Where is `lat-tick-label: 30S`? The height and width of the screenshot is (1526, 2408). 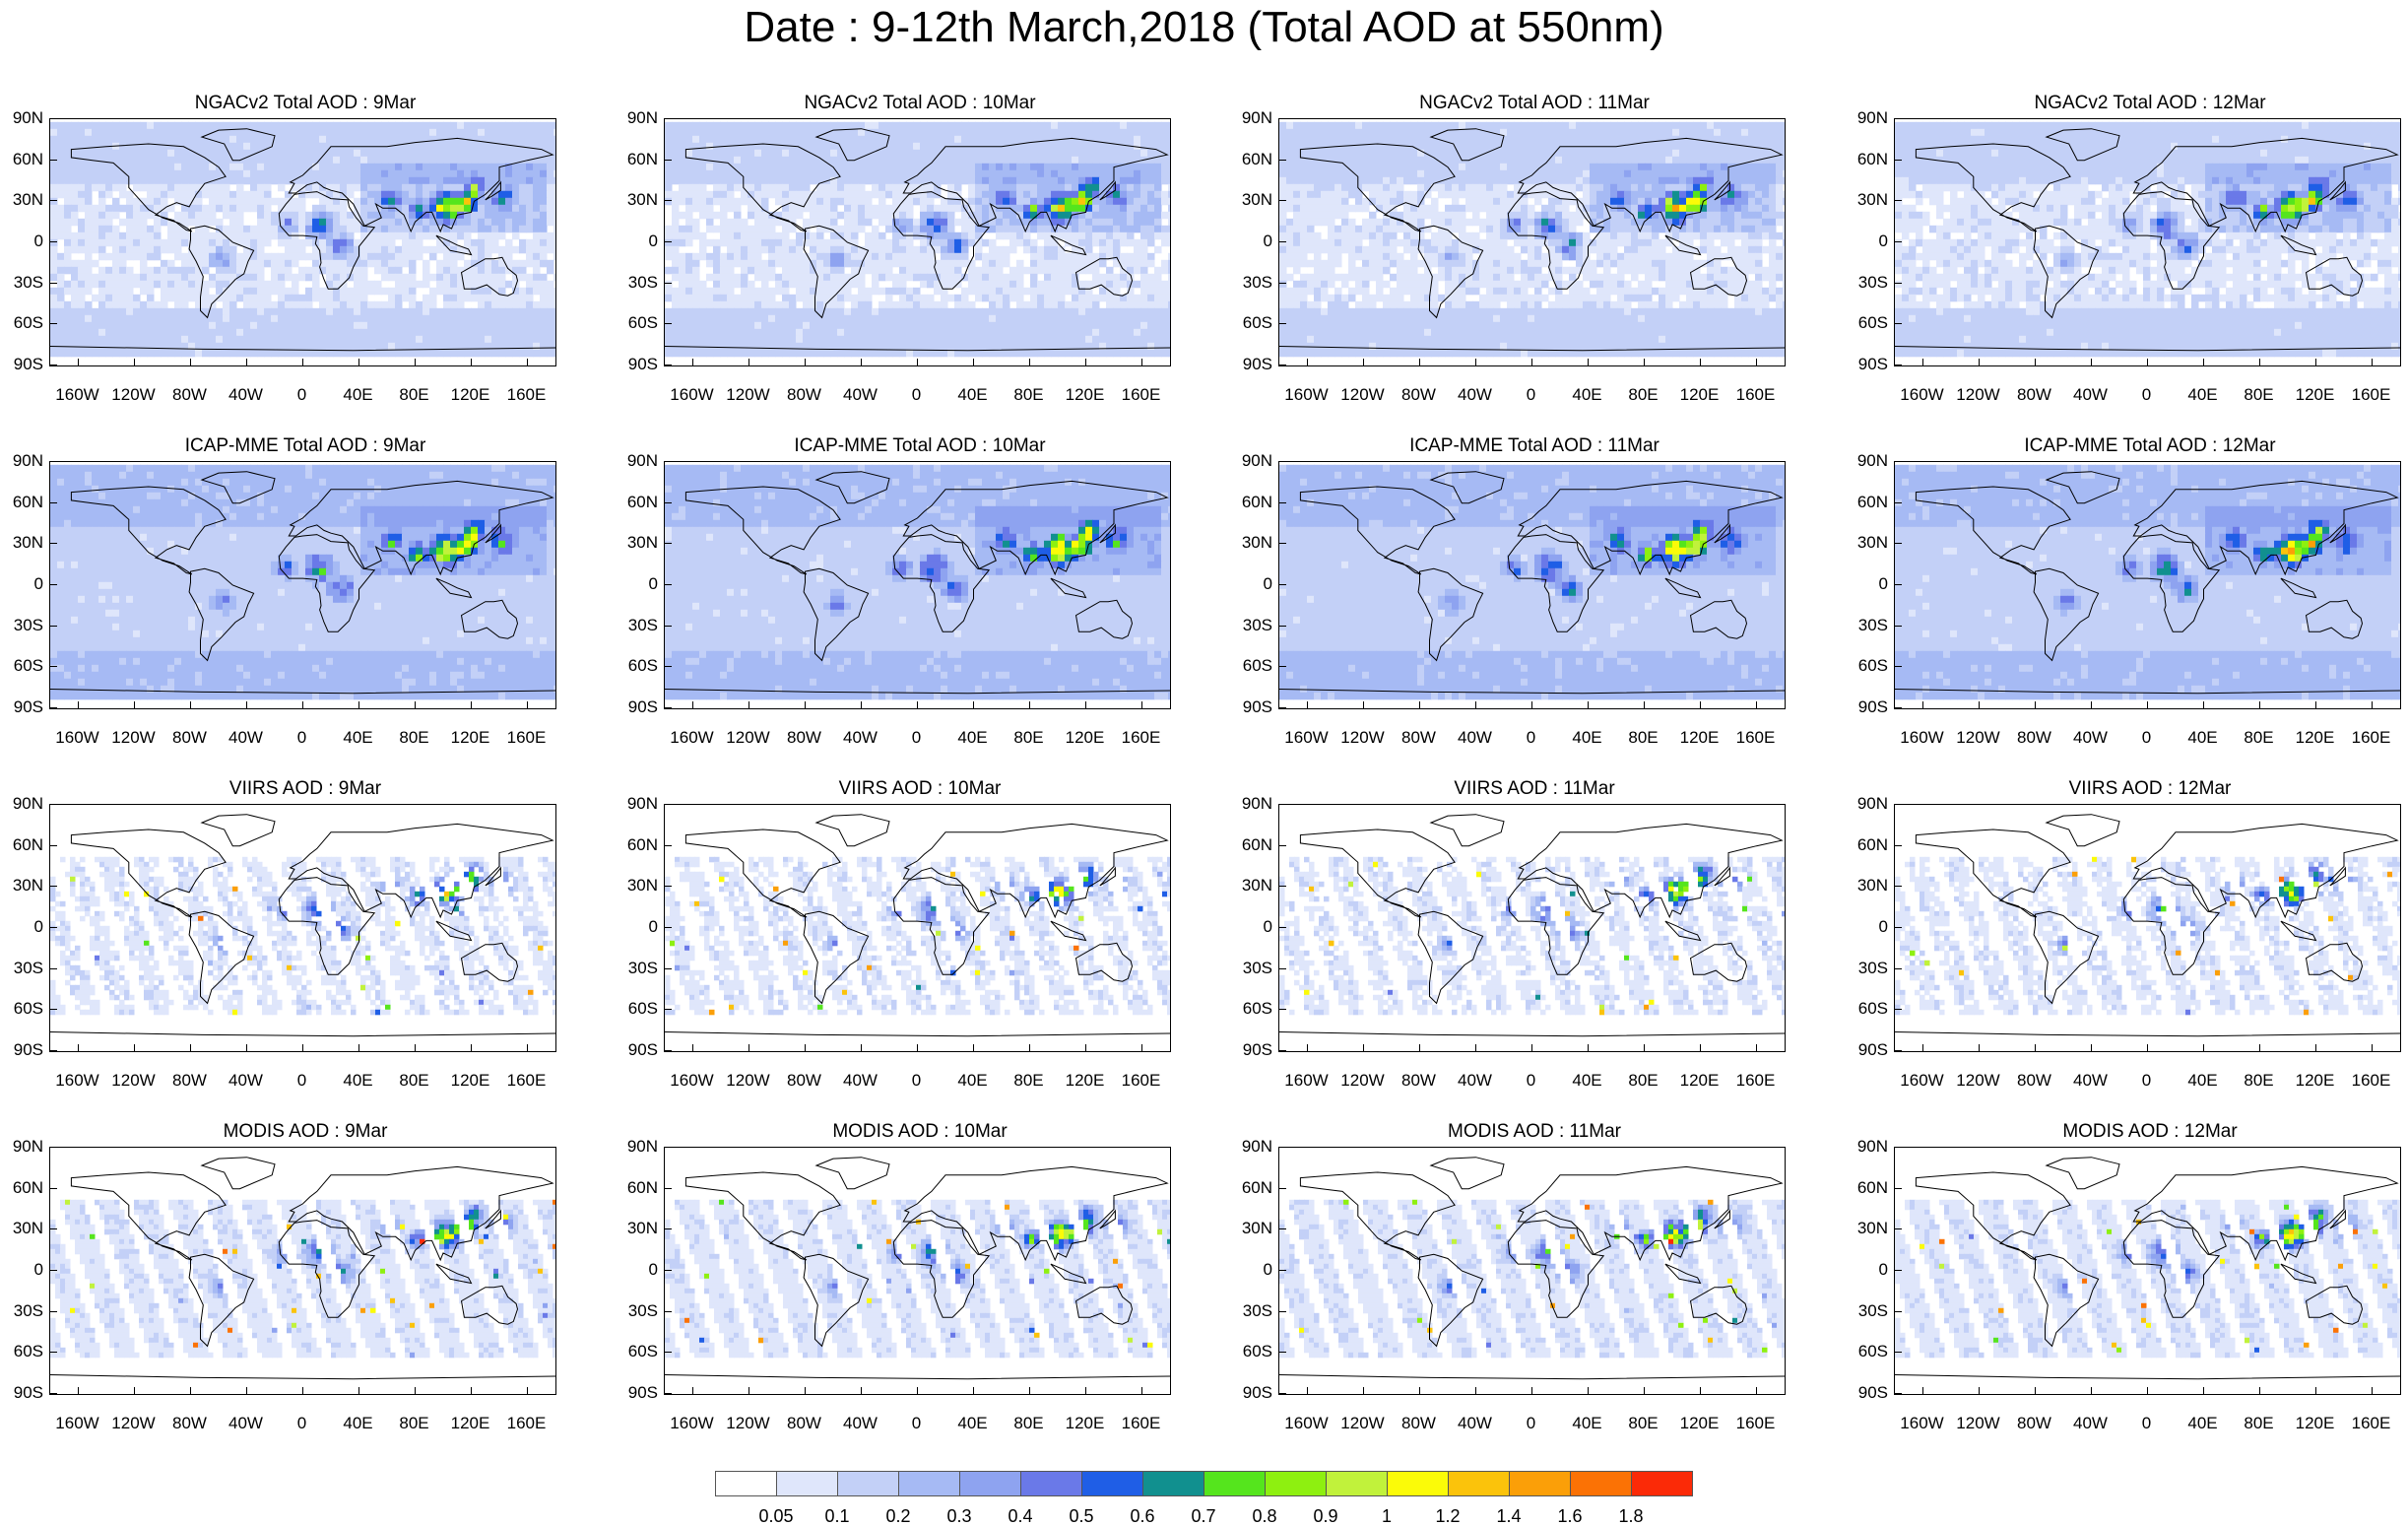
lat-tick-label: 30S is located at coordinates (1251, 283).